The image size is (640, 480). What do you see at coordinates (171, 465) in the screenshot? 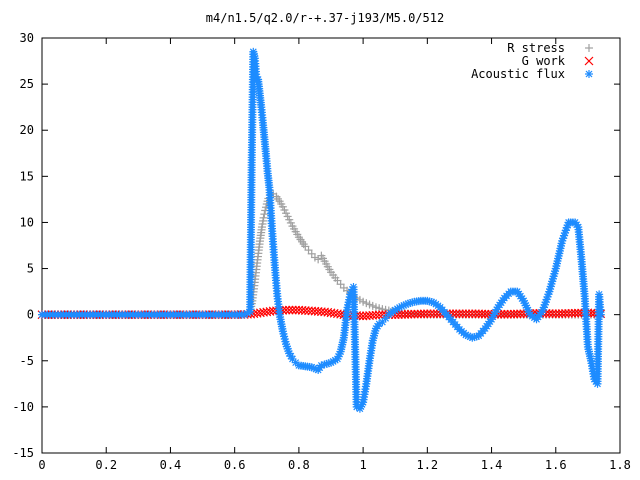
I see `x-tick-label: 0.4` at bounding box center [171, 465].